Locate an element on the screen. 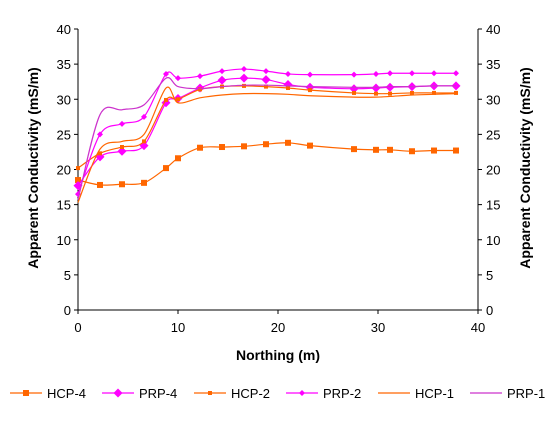  x-tick-label: 0 is located at coordinates (77, 327).